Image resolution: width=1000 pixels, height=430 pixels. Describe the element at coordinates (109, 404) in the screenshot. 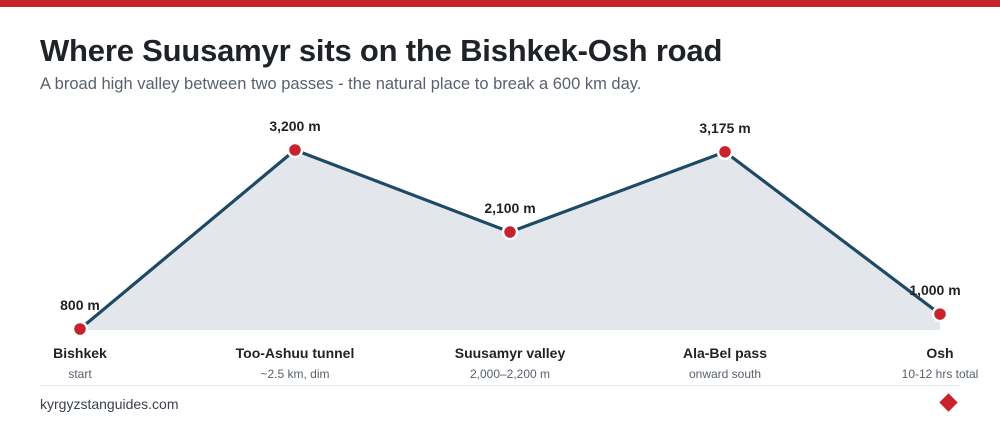

I see `footer-site-link: kyrgyzstanguides.com` at that location.